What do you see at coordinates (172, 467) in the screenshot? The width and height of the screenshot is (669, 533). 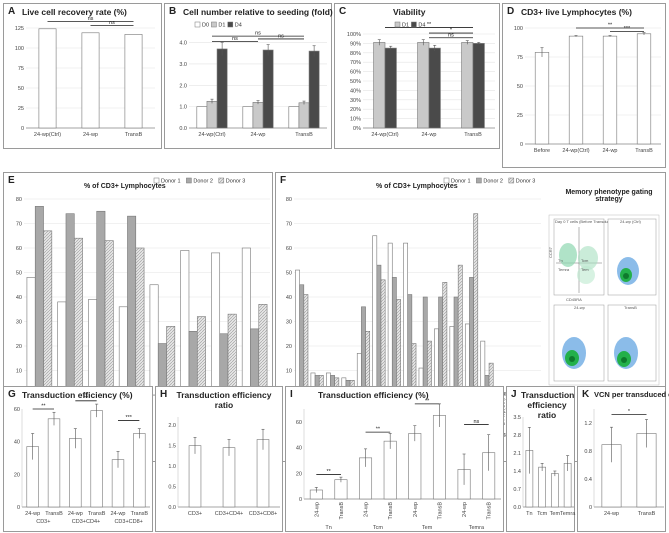 I see `y-tick-label: 1.0` at bounding box center [172, 467].